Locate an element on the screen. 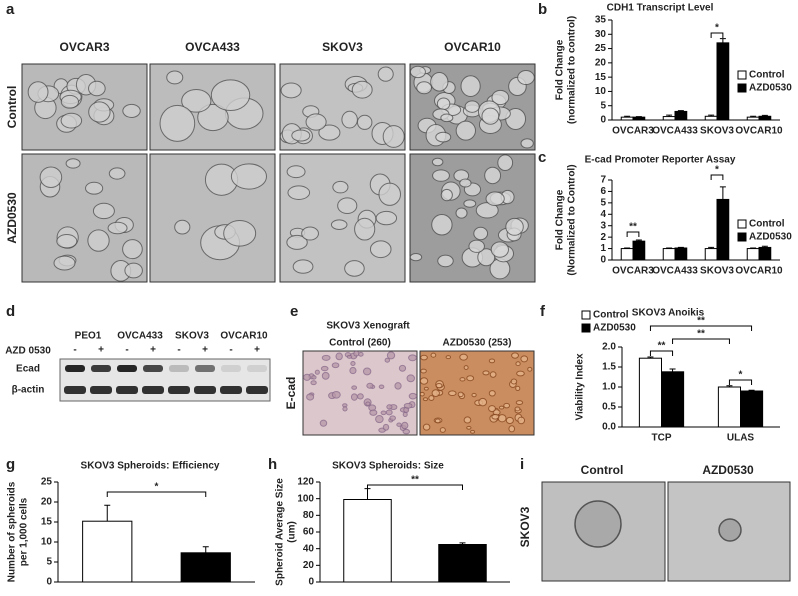 The width and height of the screenshot is (798, 596). treatment-sign: - is located at coordinates (178, 350).